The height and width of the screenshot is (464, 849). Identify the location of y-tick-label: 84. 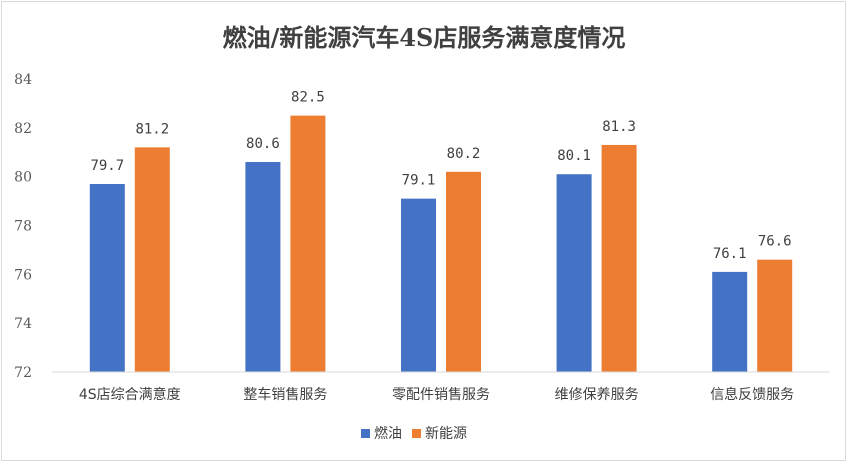
(23, 80).